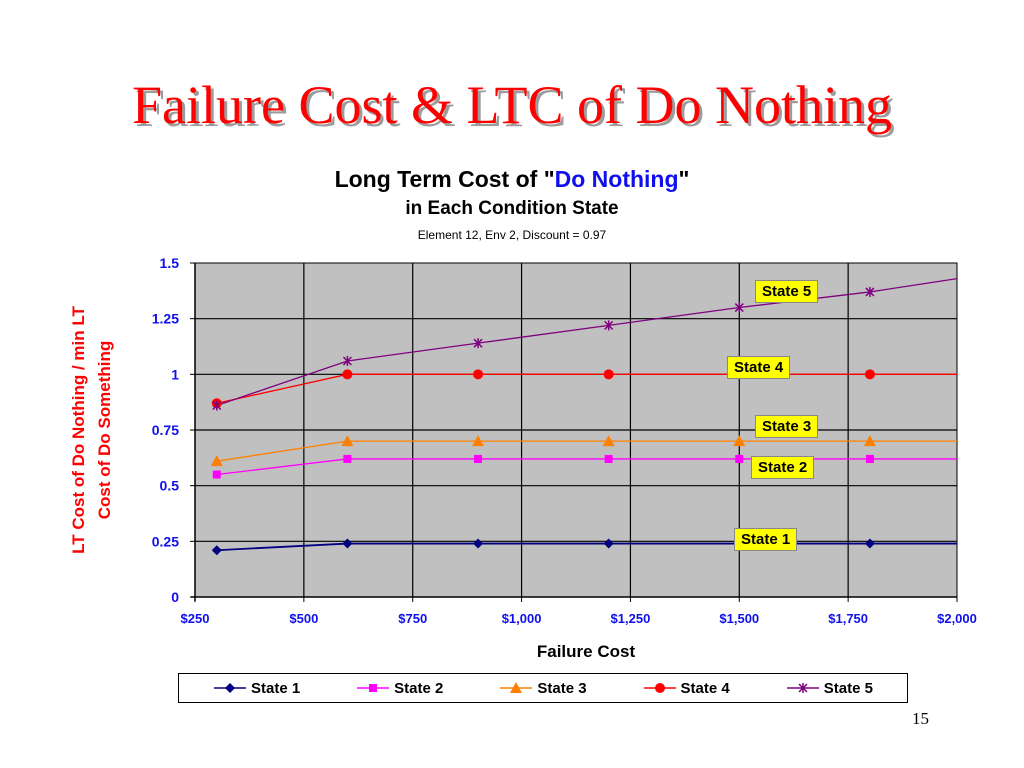 The width and height of the screenshot is (1024, 768). Describe the element at coordinates (787, 291) in the screenshot. I see `state-5-label: State 5` at that location.